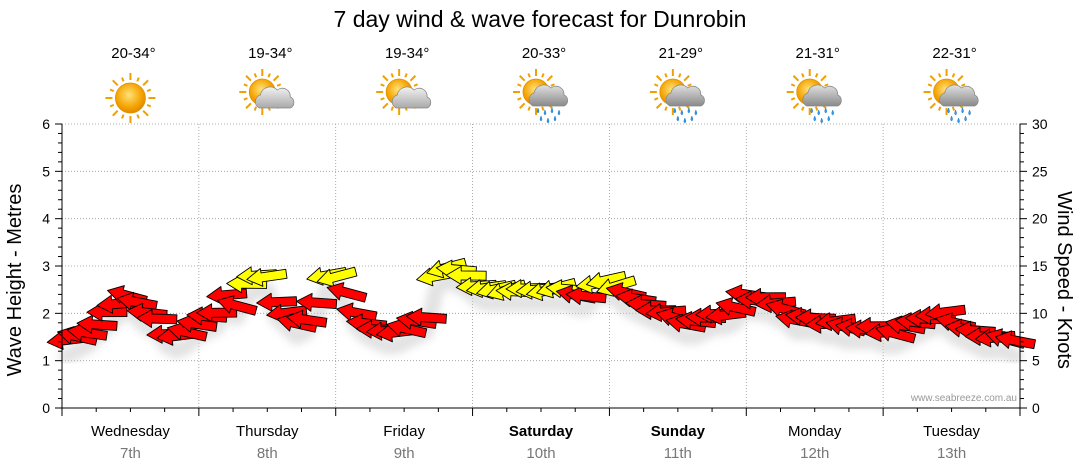 The height and width of the screenshot is (475, 1080). What do you see at coordinates (681, 53) in the screenshot?
I see `temperature-label: 21-29°` at bounding box center [681, 53].